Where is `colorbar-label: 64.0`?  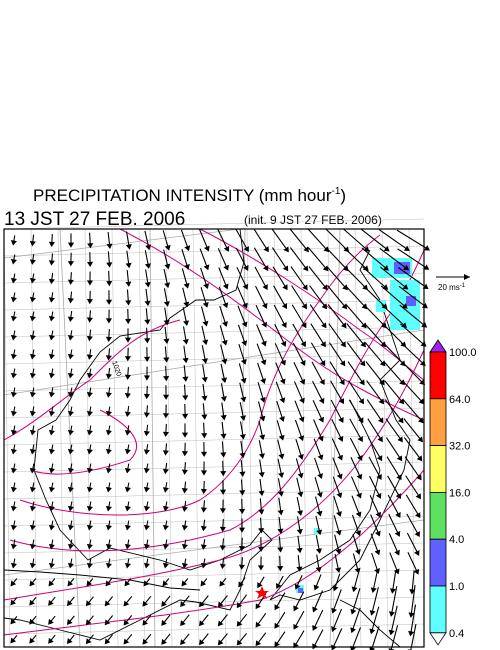
colorbar-label: 64.0 is located at coordinates (459, 400).